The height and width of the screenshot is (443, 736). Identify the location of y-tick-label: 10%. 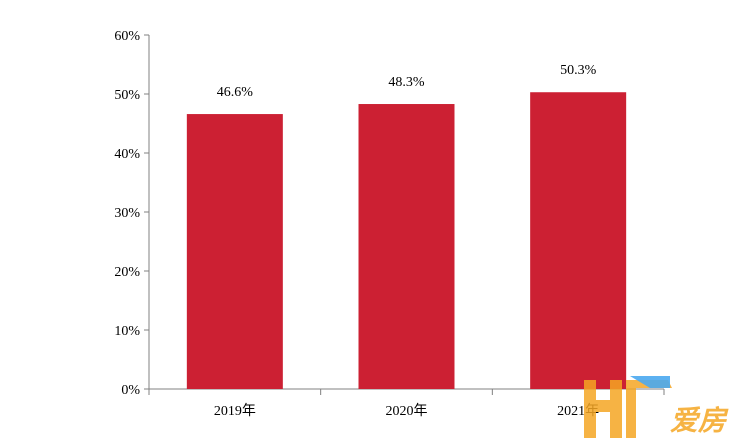
(127, 331).